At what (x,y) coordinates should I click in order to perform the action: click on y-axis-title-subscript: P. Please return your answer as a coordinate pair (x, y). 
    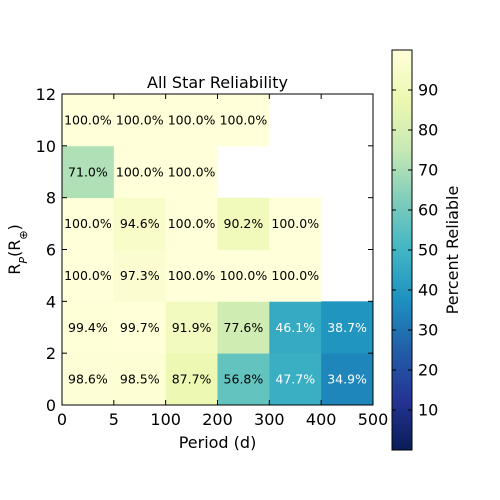
    Looking at the image, I should click on (23, 260).